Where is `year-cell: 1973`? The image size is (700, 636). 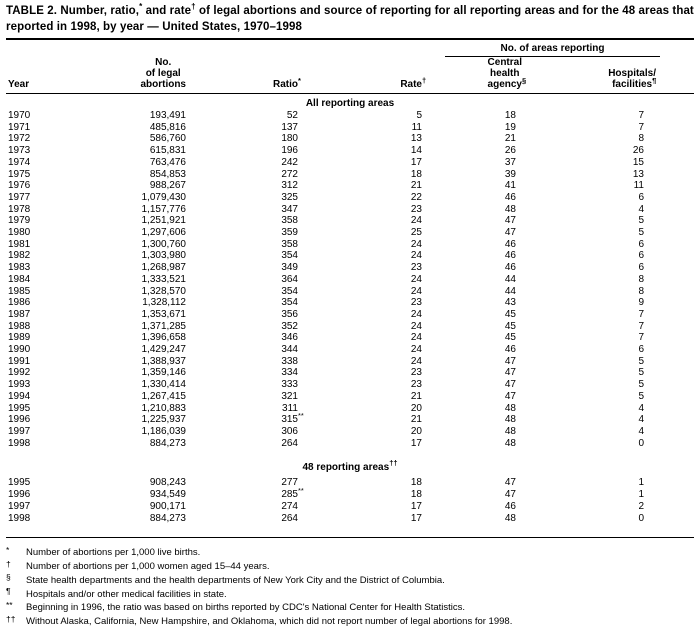
year-cell: 1973 is located at coordinates (19, 151).